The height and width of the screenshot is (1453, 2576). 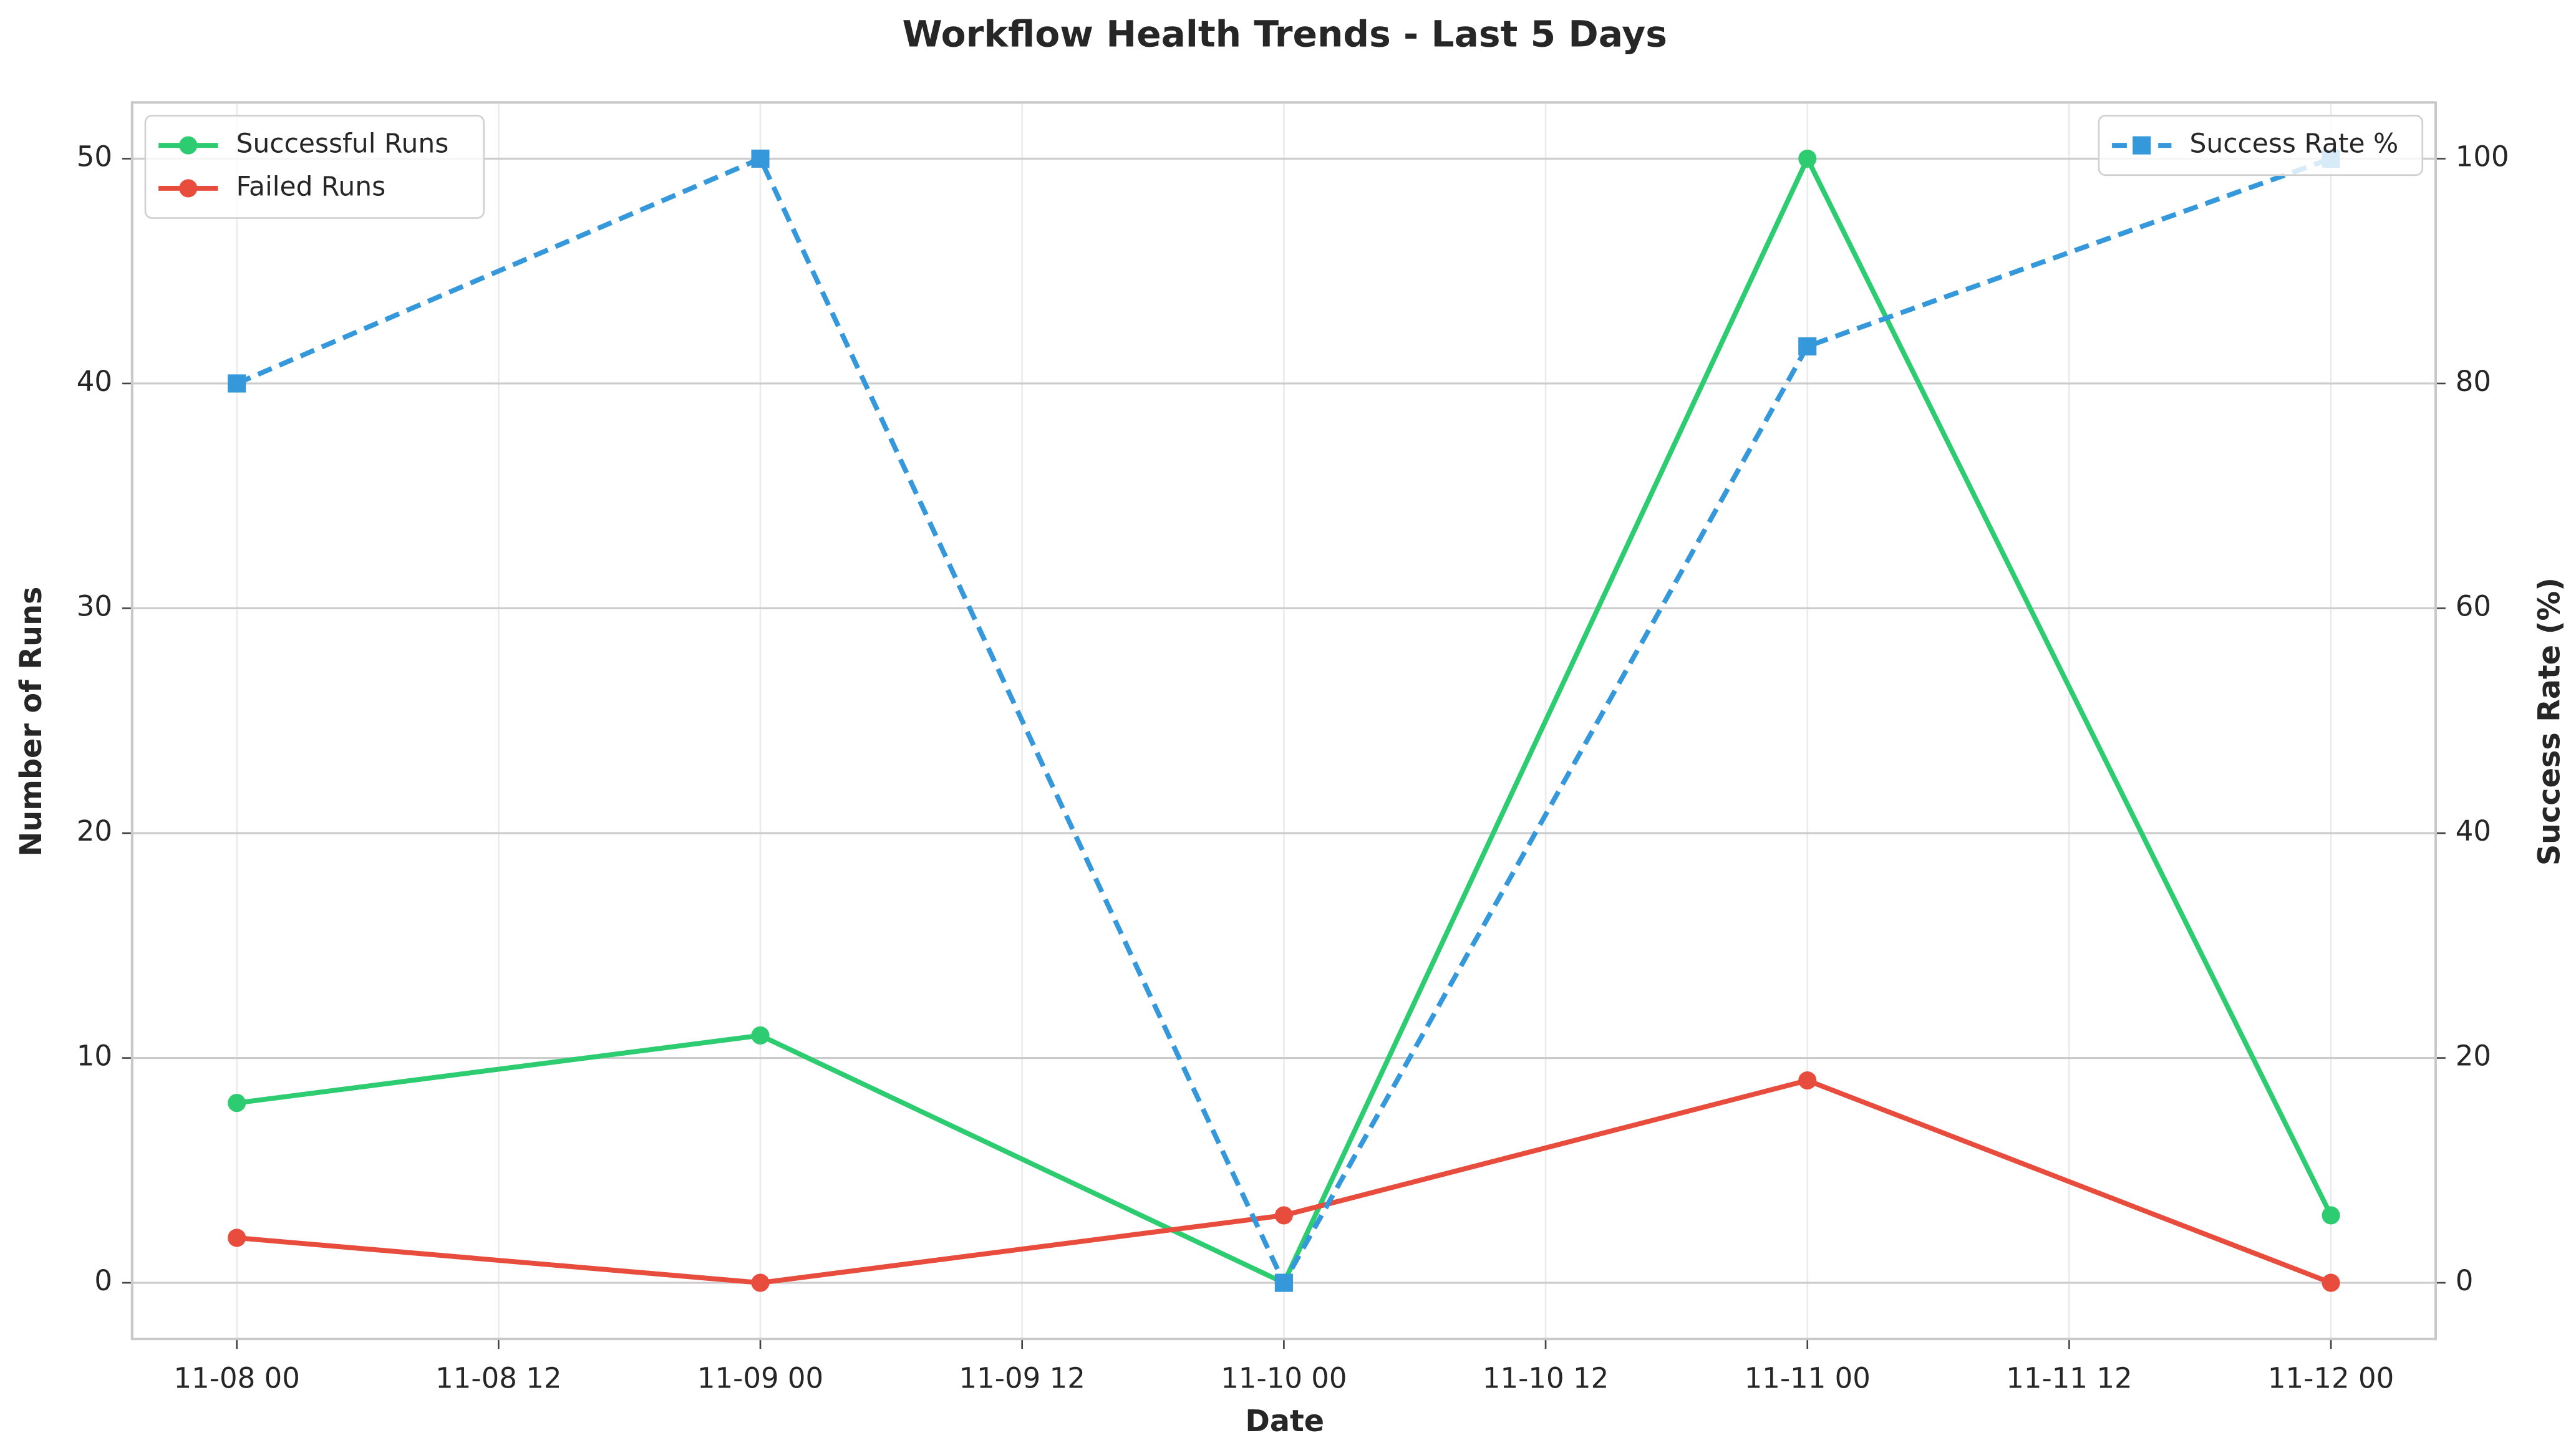 I want to click on x-tick-label: 11-09 00, so click(x=760, y=1377).